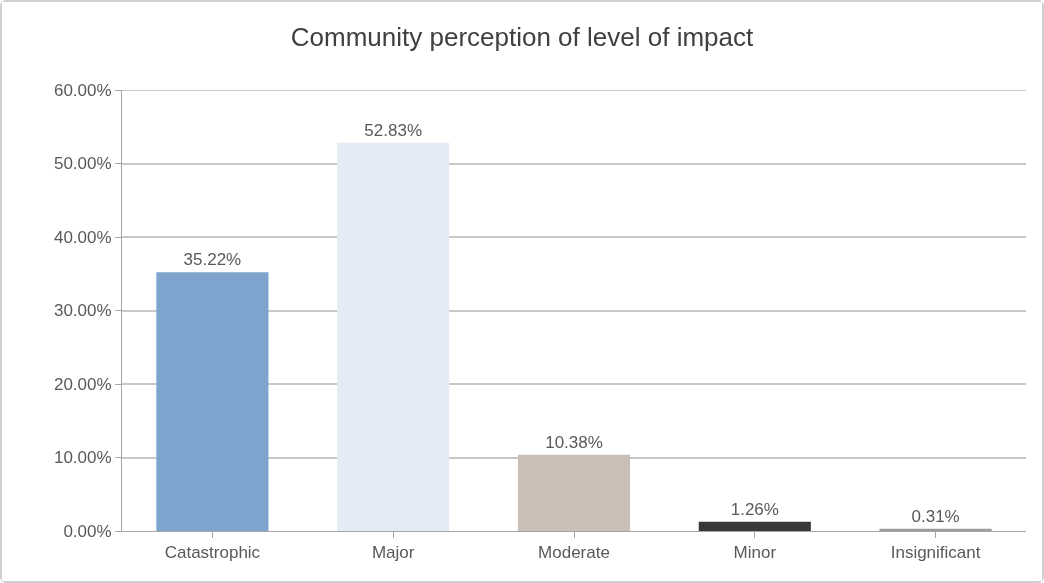 The width and height of the screenshot is (1044, 583). I want to click on x-tick-label: Moderate, so click(574, 553).